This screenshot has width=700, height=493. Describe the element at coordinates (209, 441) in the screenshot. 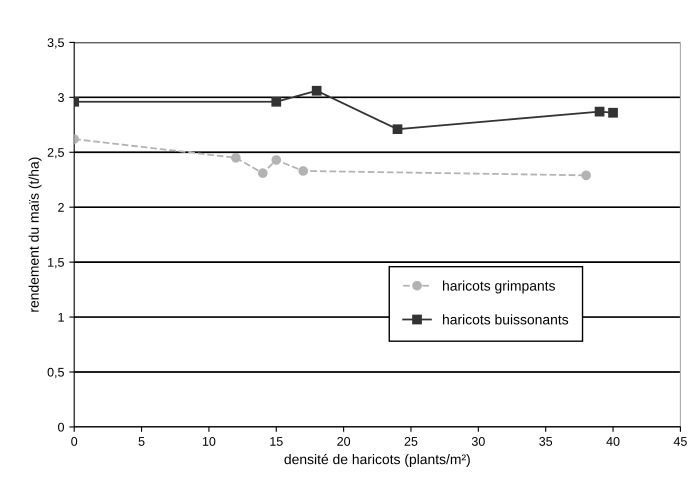

I see `x-tick-label: 10` at that location.